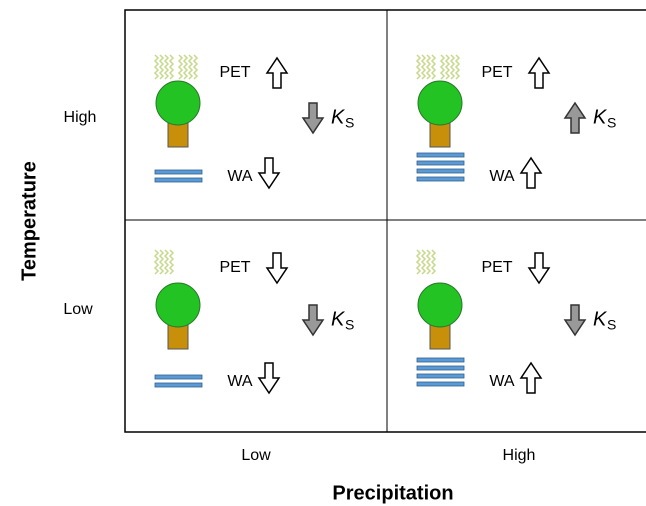 Image resolution: width=646 pixels, height=506 pixels. What do you see at coordinates (78, 309) in the screenshot?
I see `row-label: Low` at bounding box center [78, 309].